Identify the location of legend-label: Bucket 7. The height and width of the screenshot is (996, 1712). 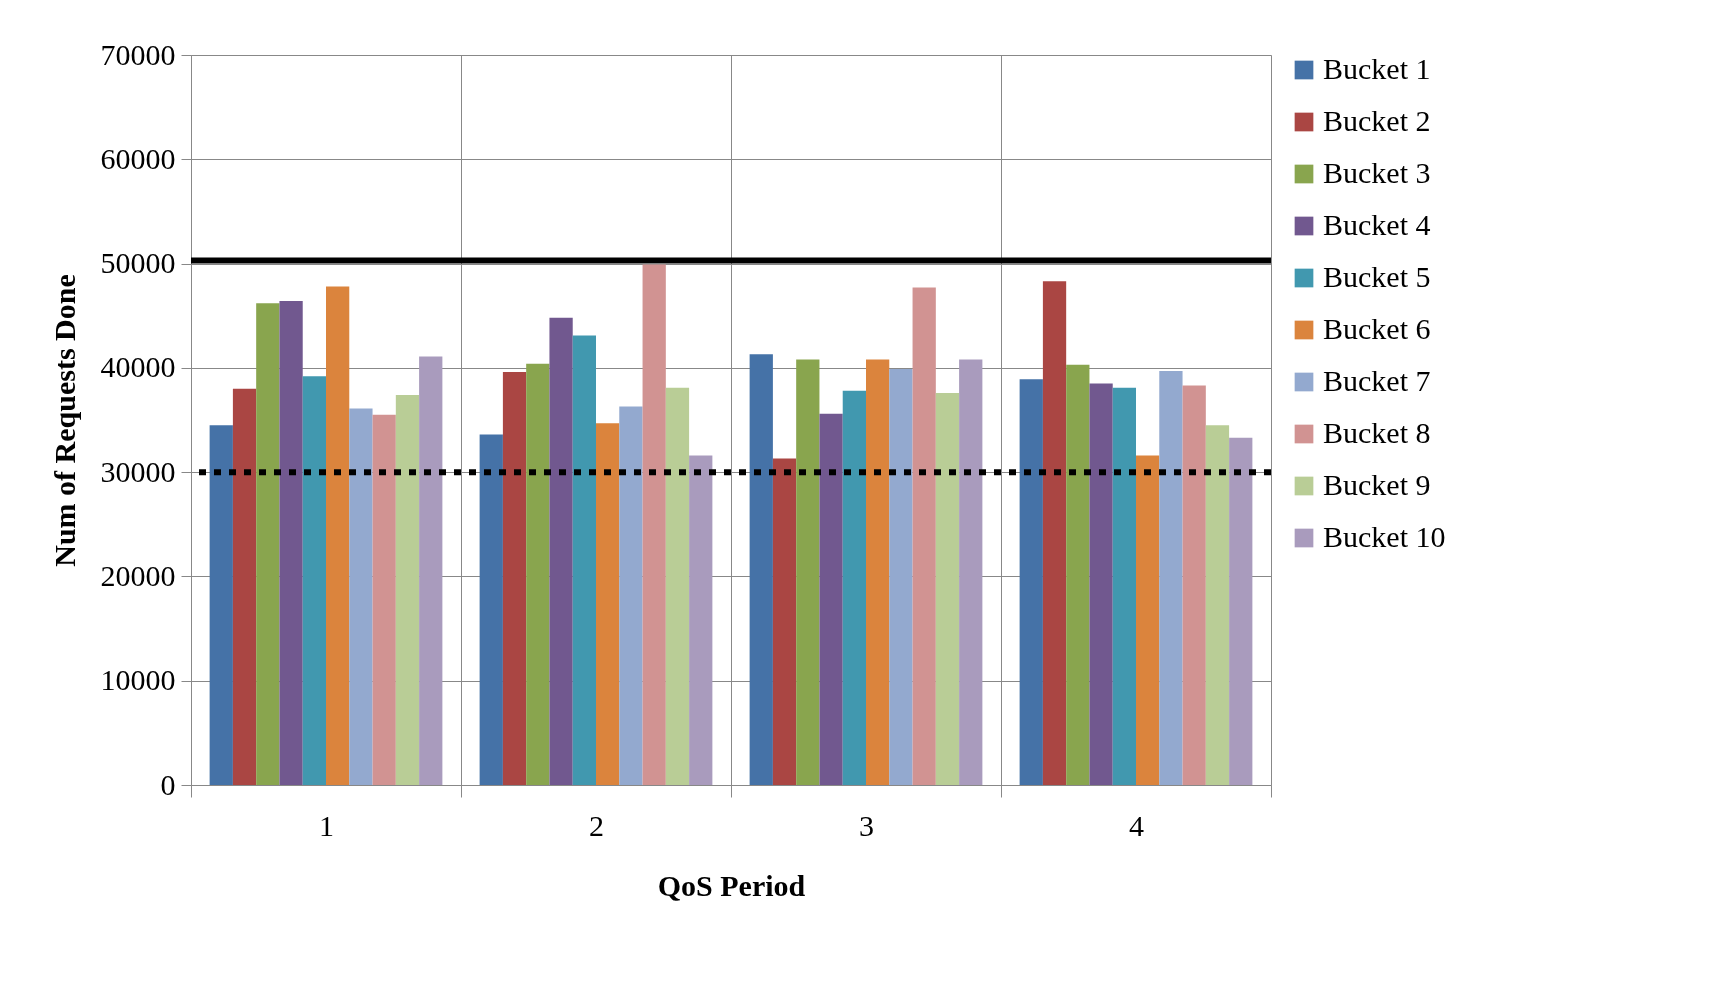
(1377, 380).